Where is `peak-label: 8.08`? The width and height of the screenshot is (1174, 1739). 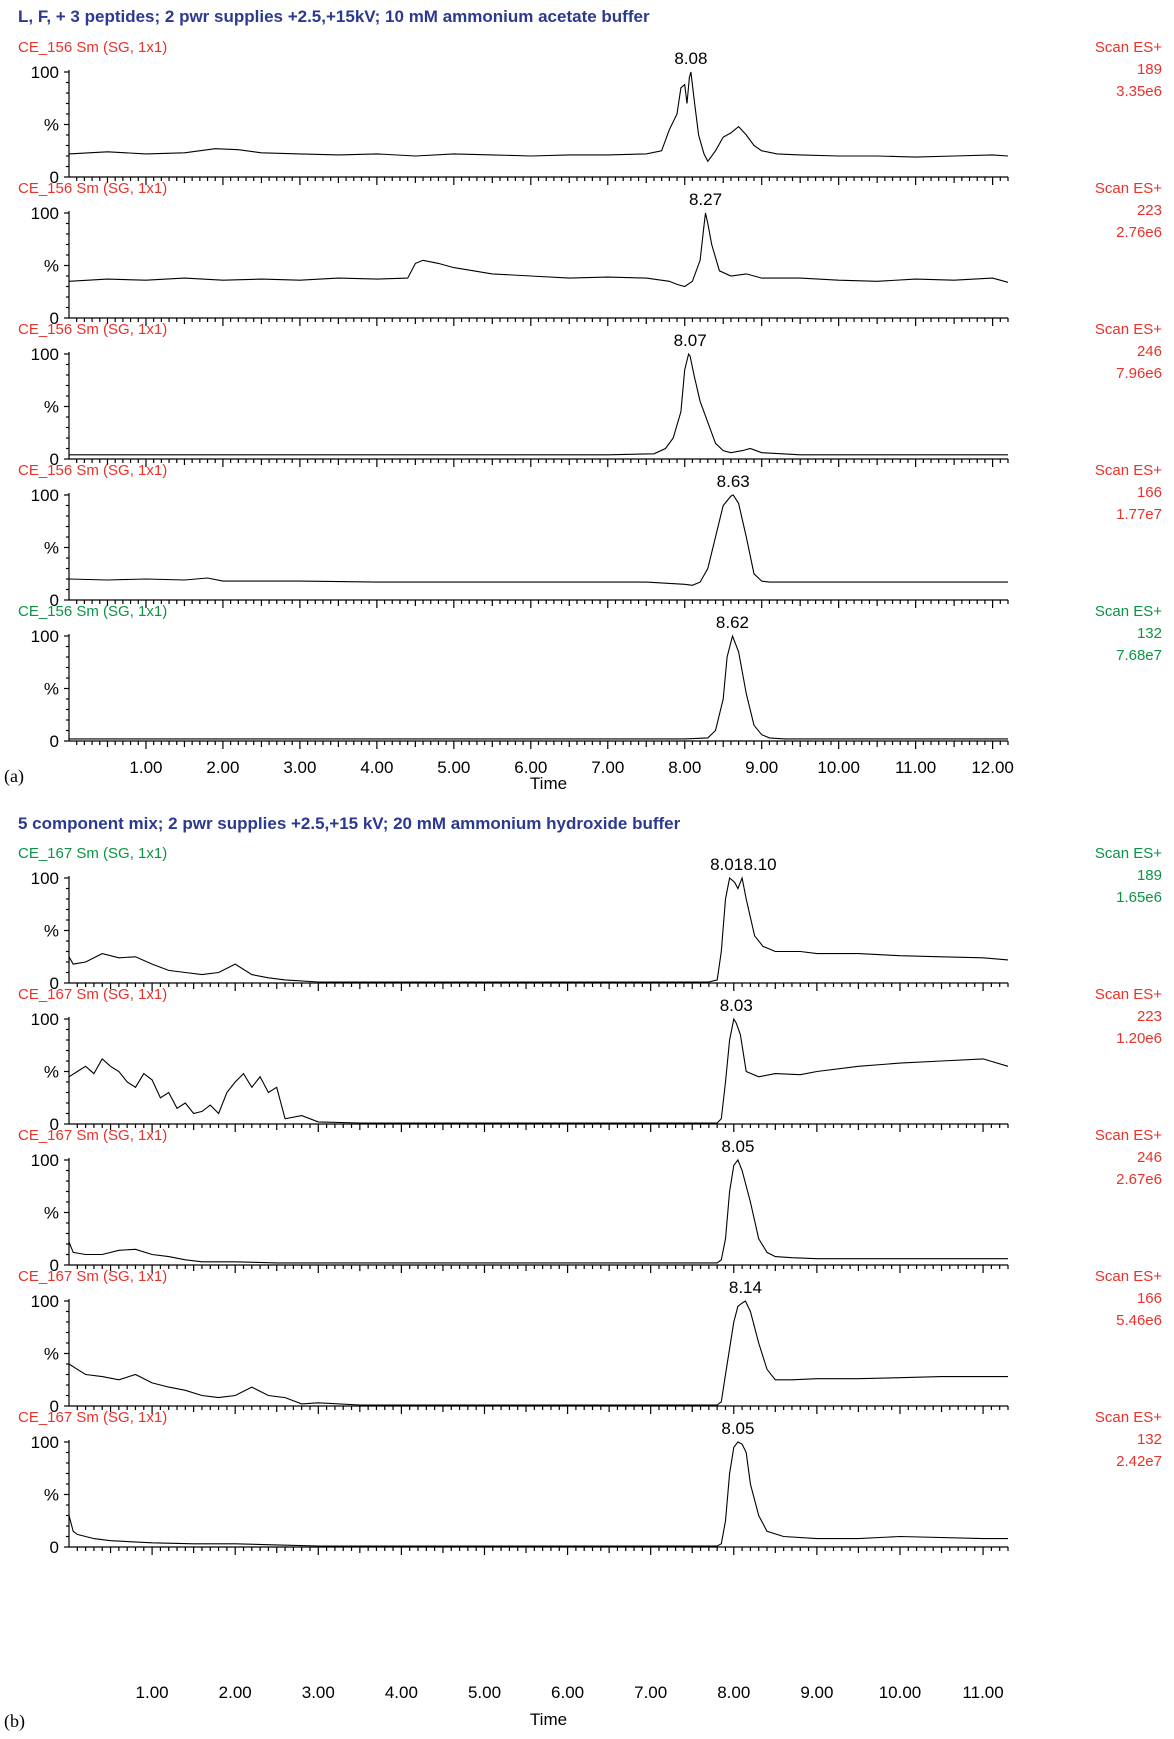 peak-label: 8.08 is located at coordinates (690, 58).